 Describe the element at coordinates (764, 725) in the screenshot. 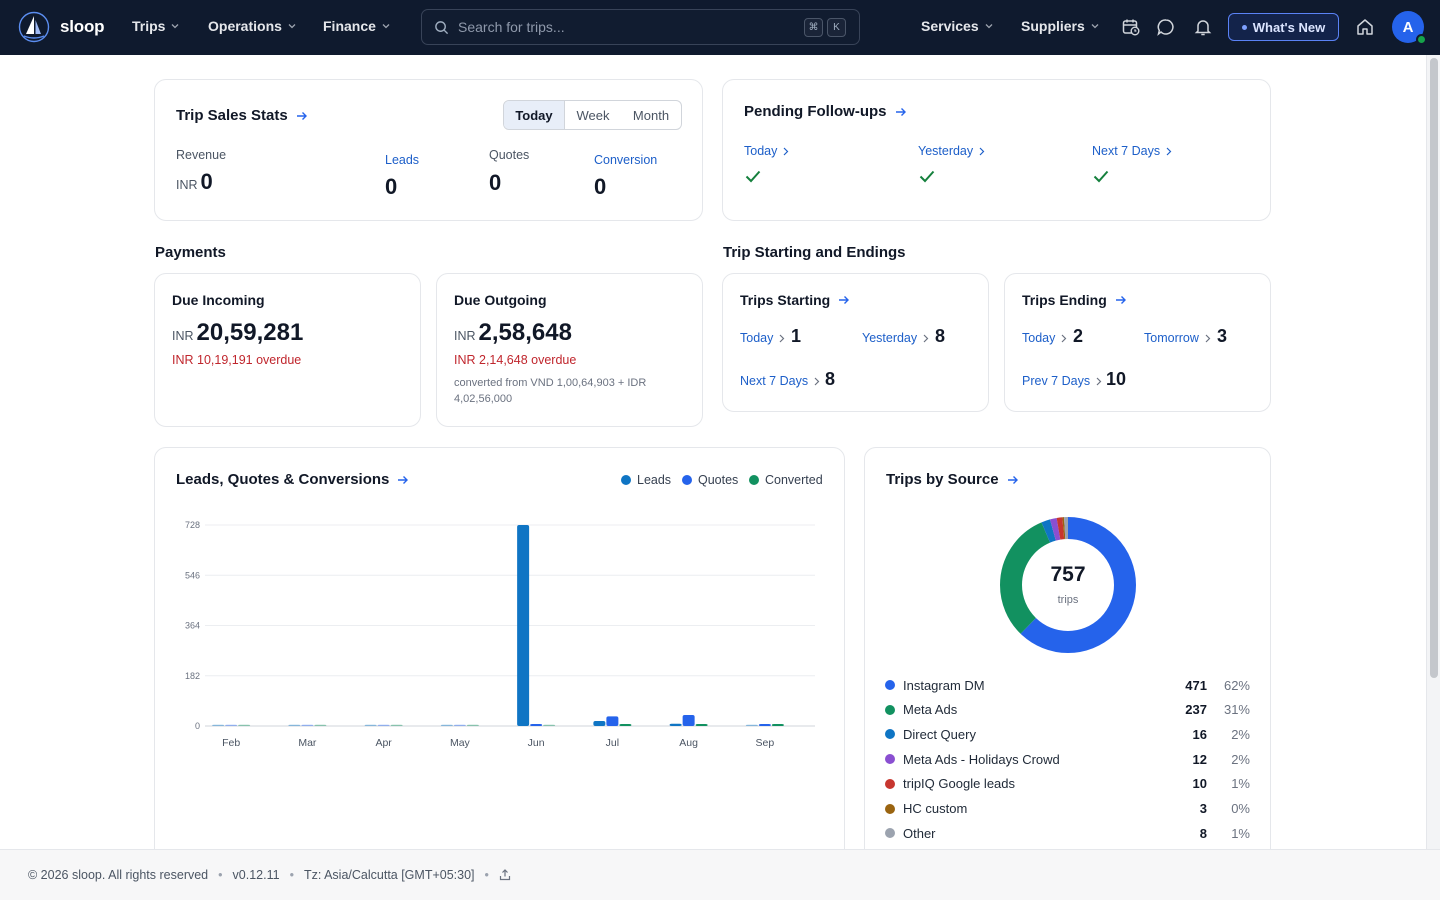

I see `bar-quotes-sep` at that location.